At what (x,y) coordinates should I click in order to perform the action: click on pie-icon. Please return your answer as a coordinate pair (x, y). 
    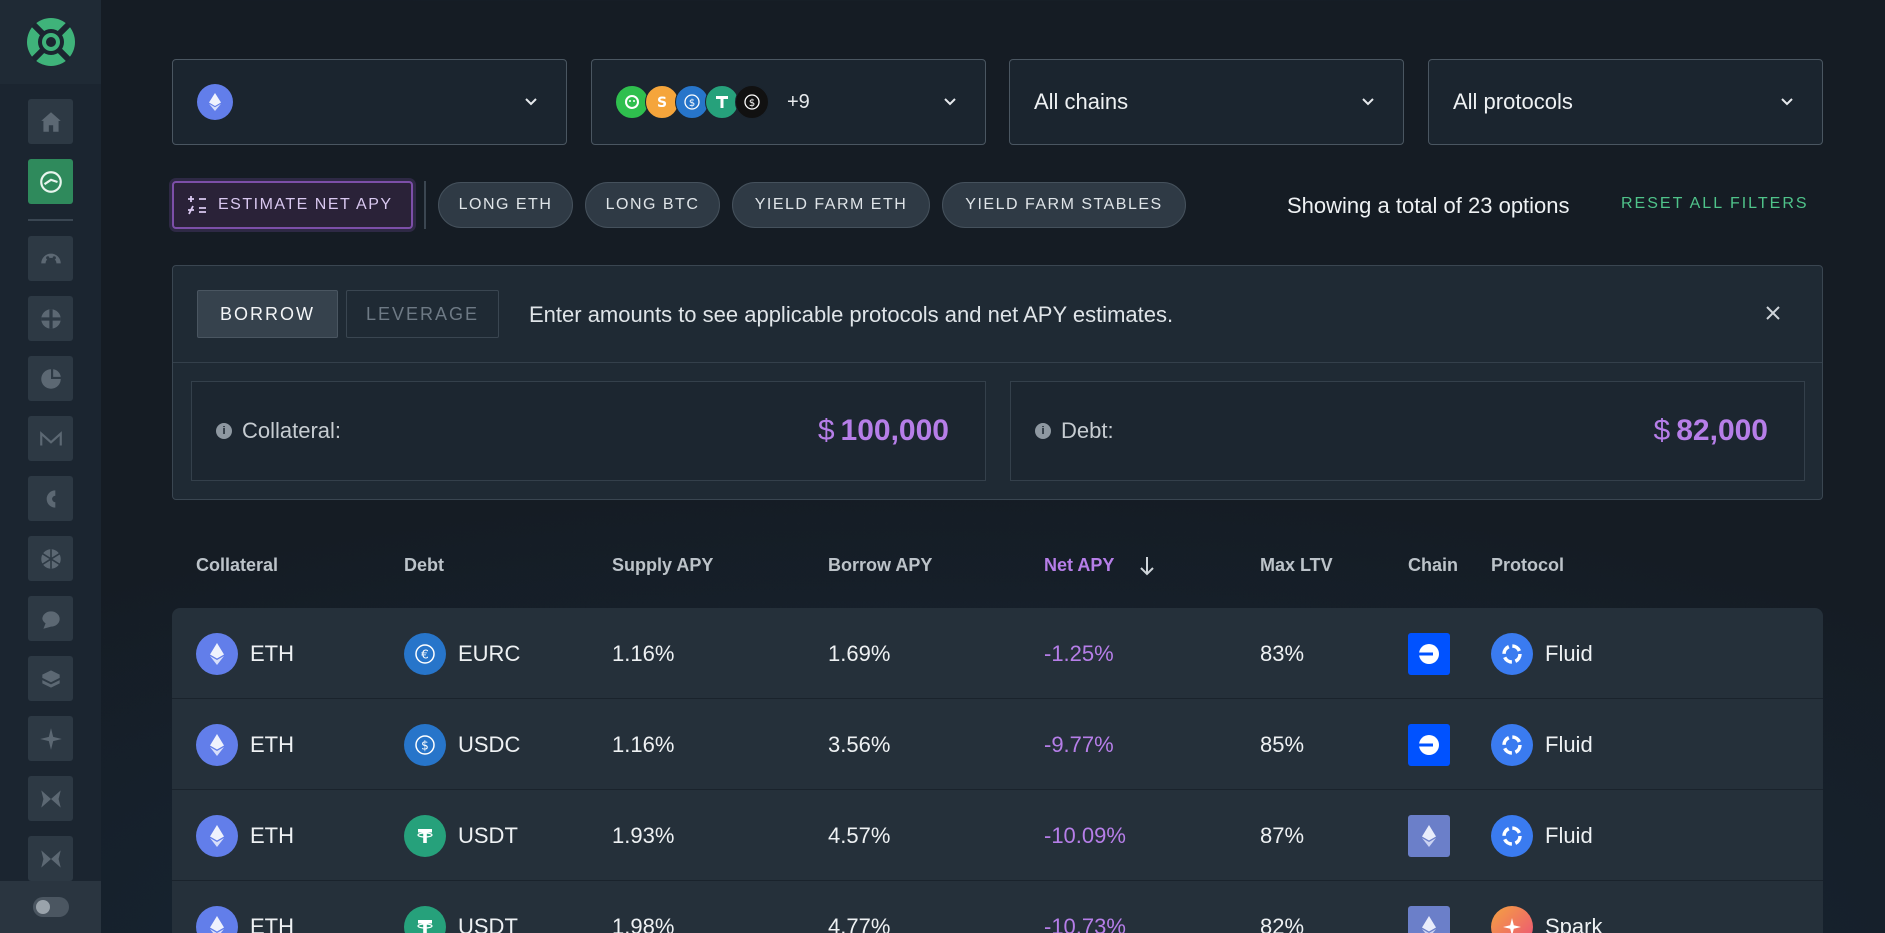
    Looking at the image, I should click on (50, 378).